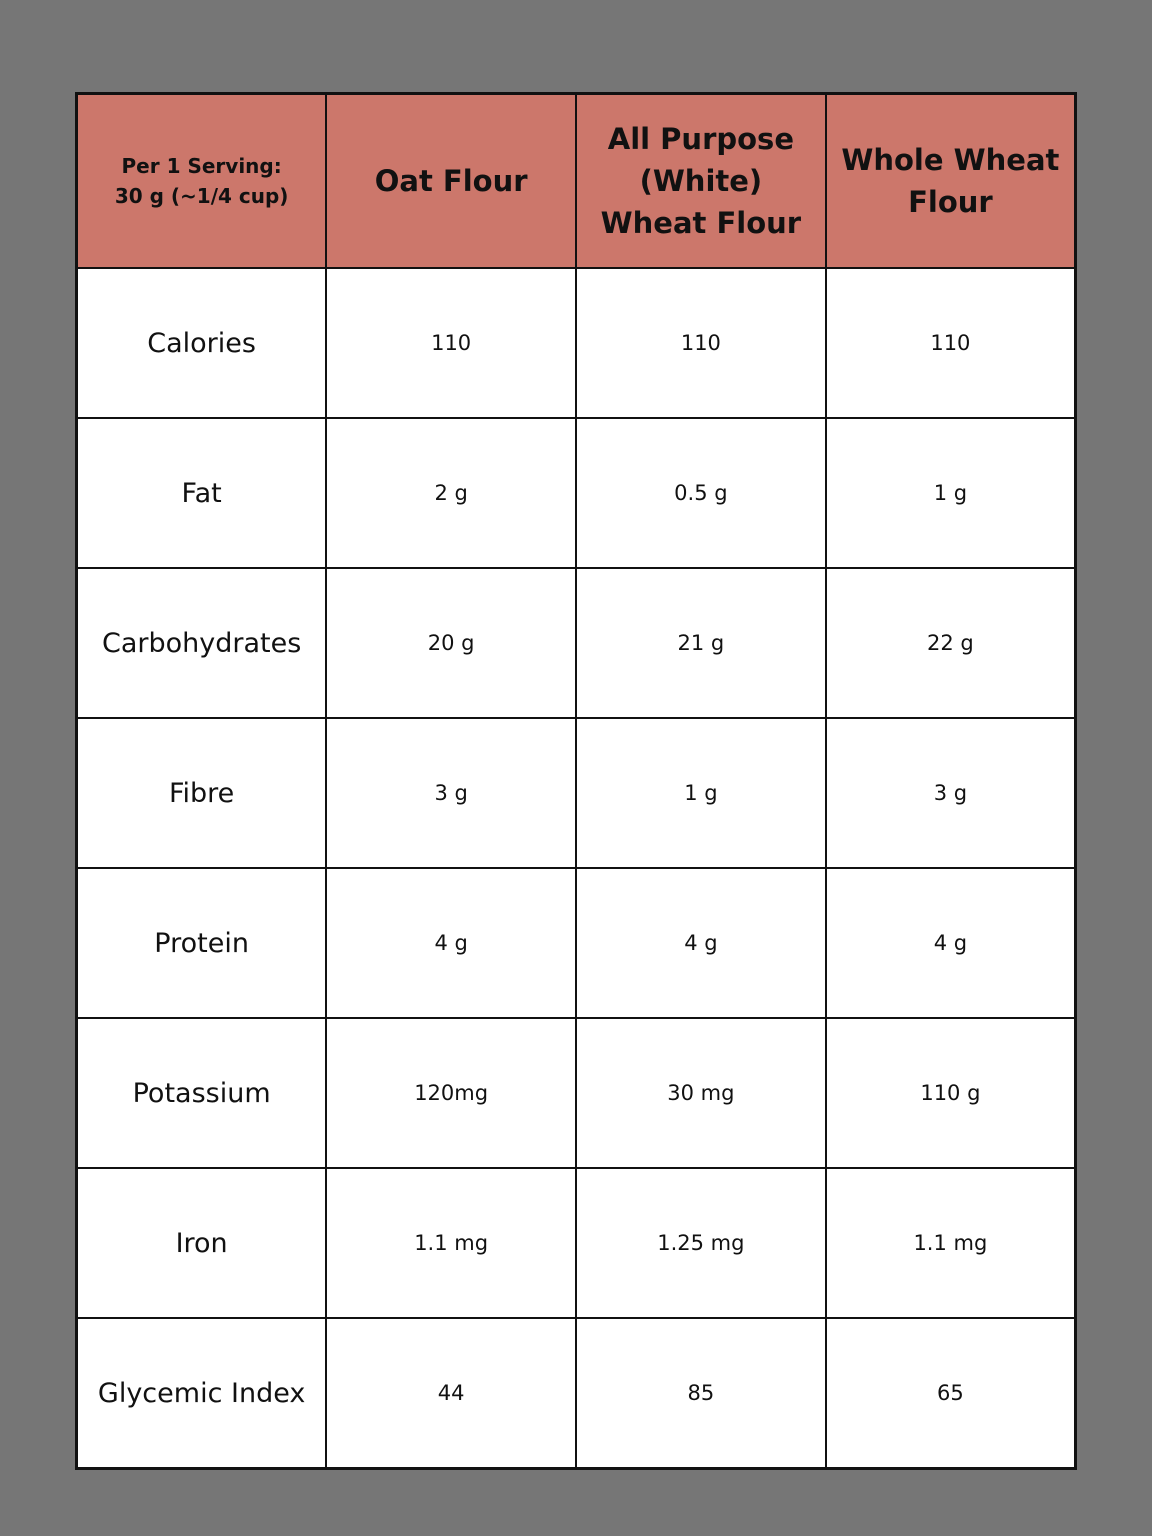 Image resolution: width=1152 pixels, height=1536 pixels. I want to click on cell: 22 g, so click(950, 643).